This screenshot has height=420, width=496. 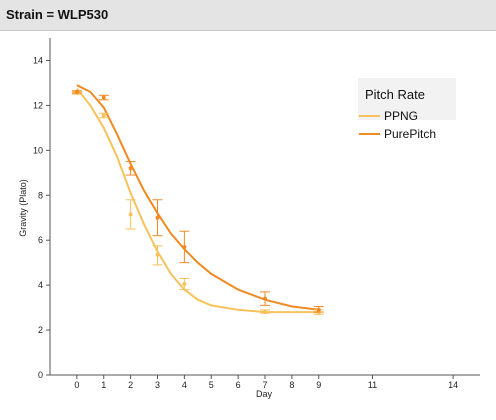 What do you see at coordinates (410, 134) in the screenshot?
I see `legend-label-purepitch: PurePitch` at bounding box center [410, 134].